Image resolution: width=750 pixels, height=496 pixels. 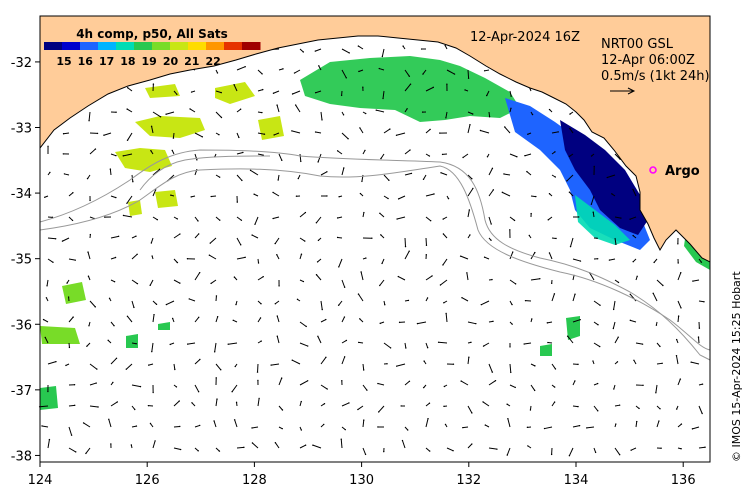 I want to click on current-product-label: NRT00 GSL, so click(x=637, y=44).